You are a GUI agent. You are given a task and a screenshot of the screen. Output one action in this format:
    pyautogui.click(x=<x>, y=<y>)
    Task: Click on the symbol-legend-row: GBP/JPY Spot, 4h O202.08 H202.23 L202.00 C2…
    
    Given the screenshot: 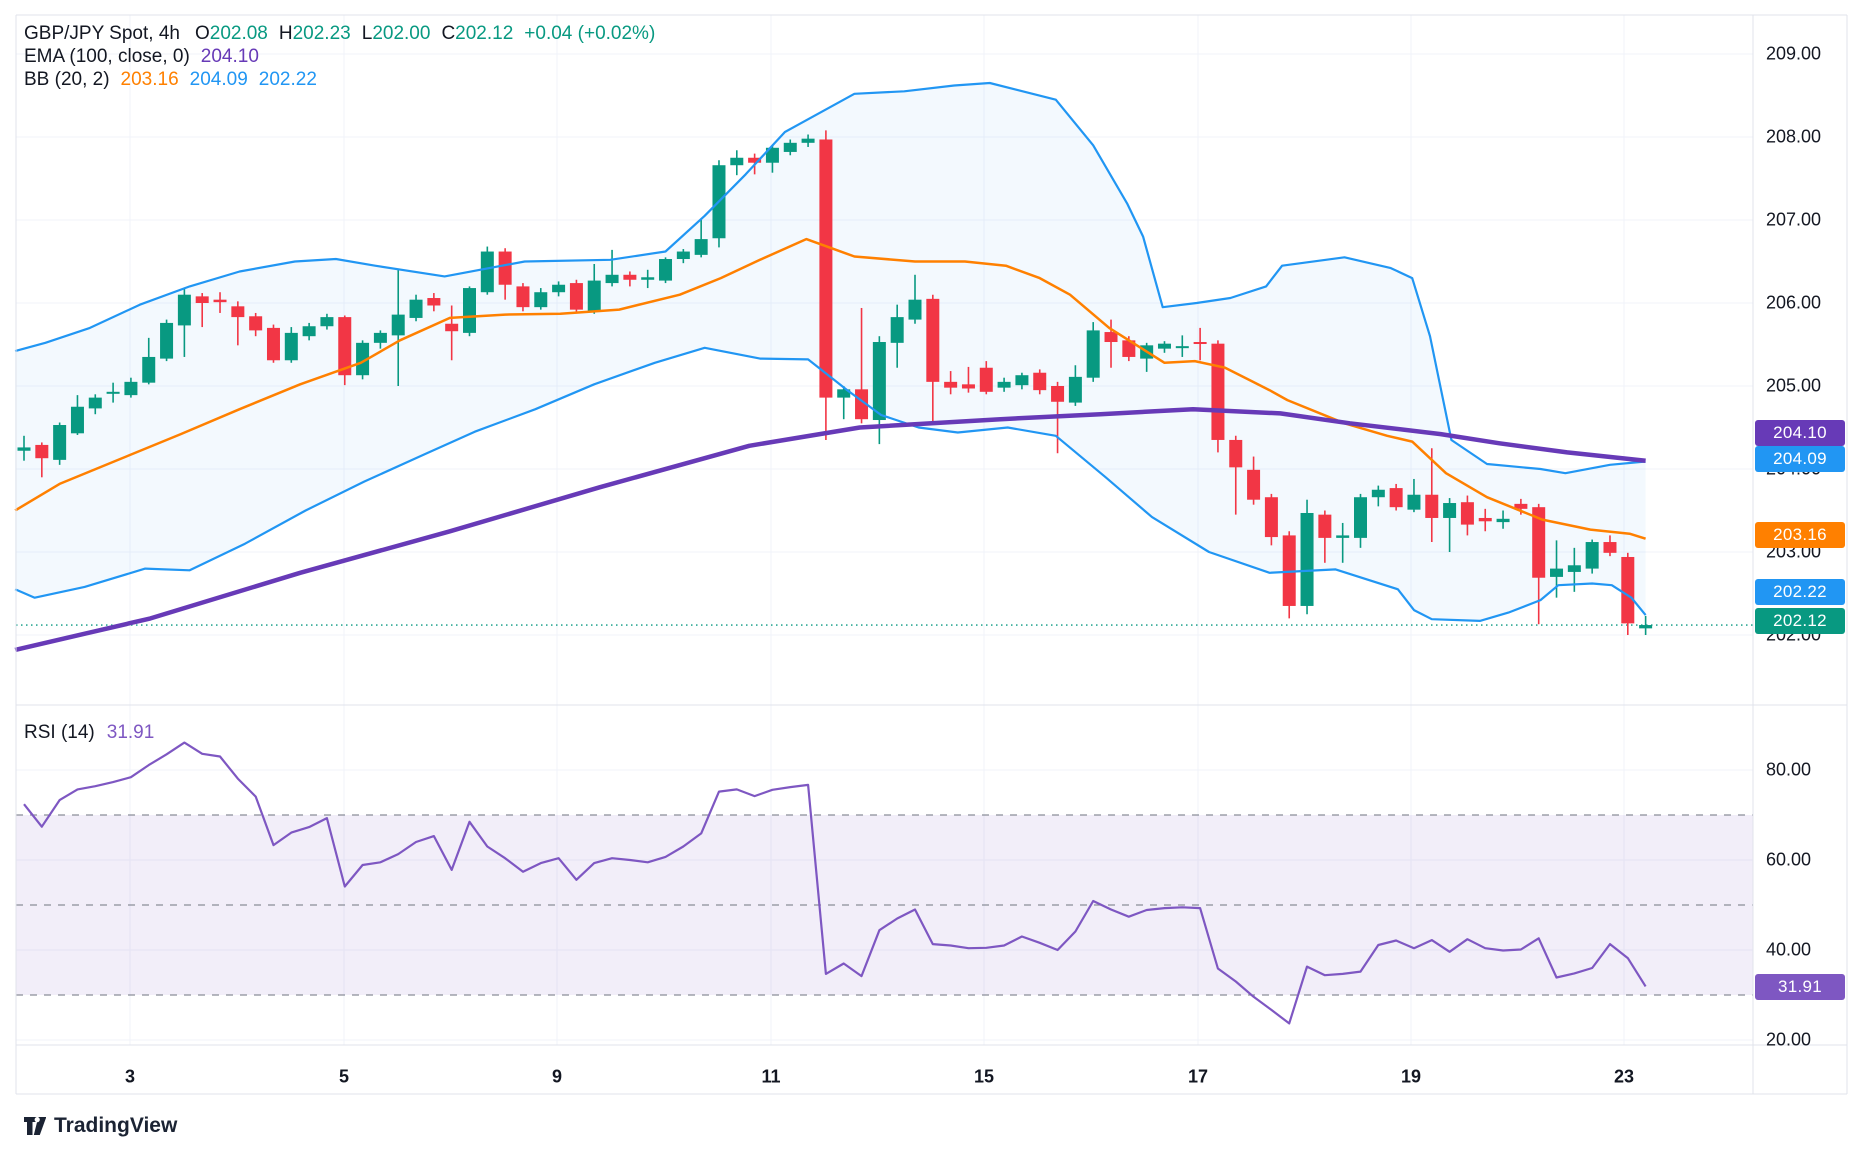 What is the action you would take?
    pyautogui.click(x=339, y=33)
    